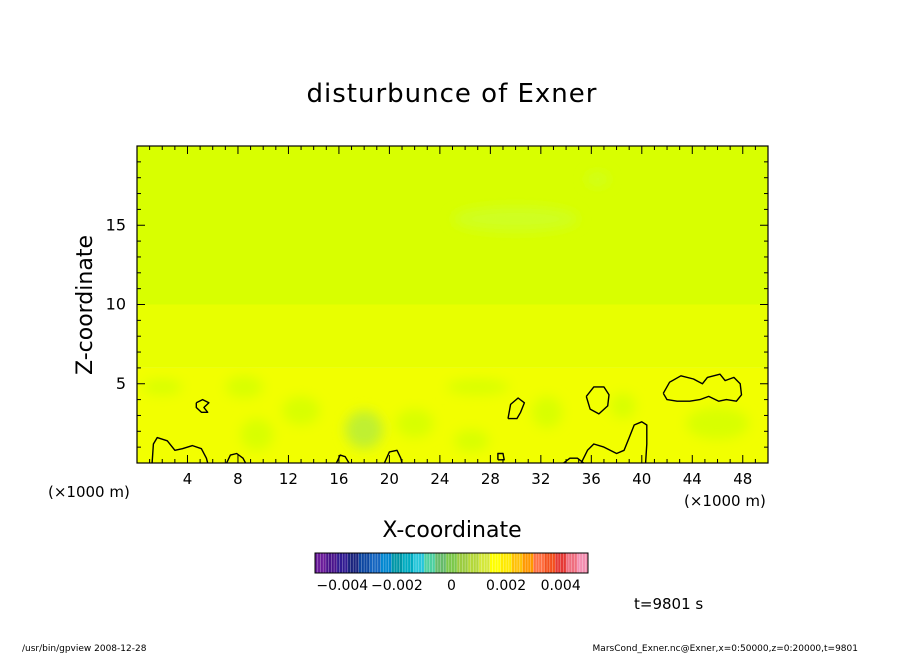  I want to click on x-tick-label: 44, so click(692, 479).